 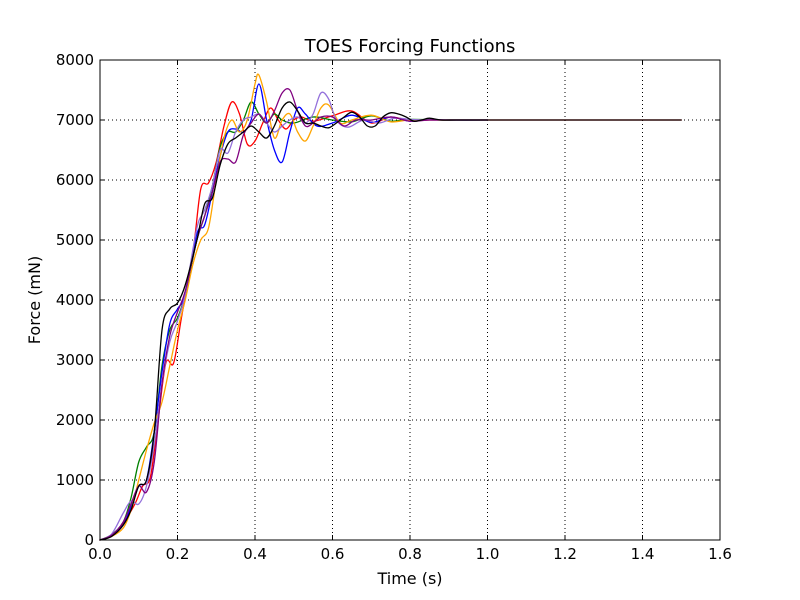 What do you see at coordinates (75, 300) in the screenshot?
I see `y-tick-label: 4000` at bounding box center [75, 300].